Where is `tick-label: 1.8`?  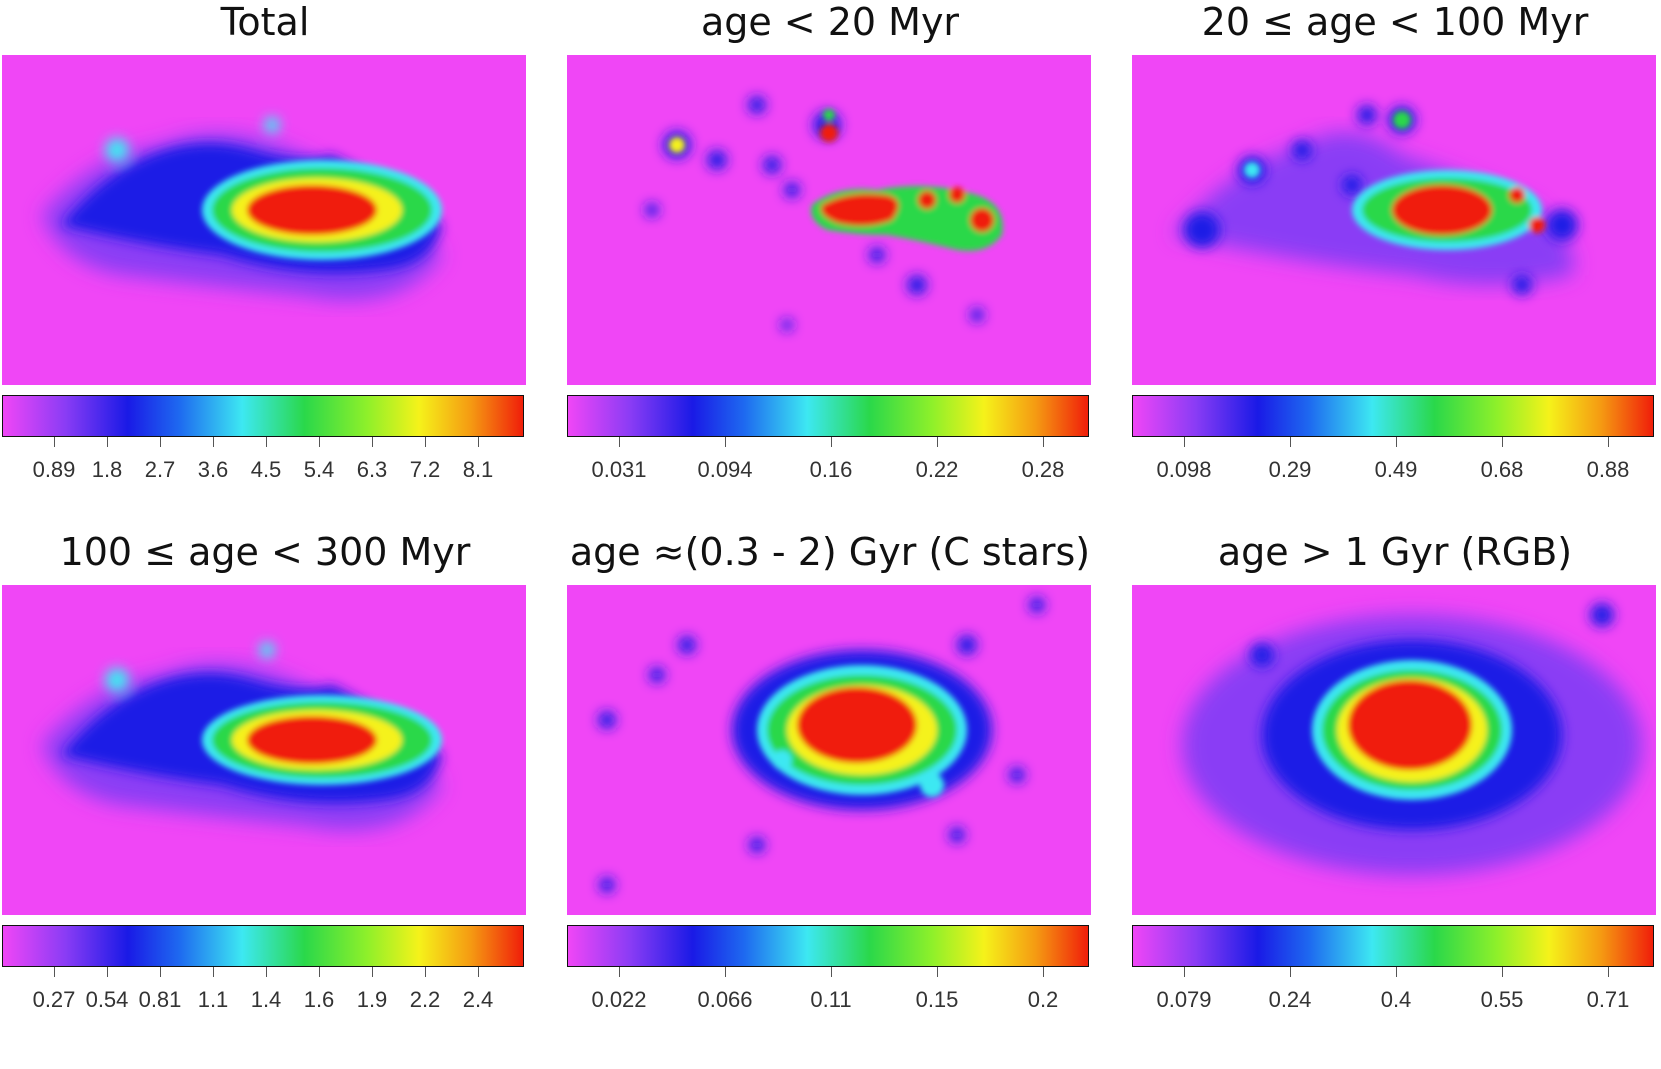 tick-label: 1.8 is located at coordinates (107, 469).